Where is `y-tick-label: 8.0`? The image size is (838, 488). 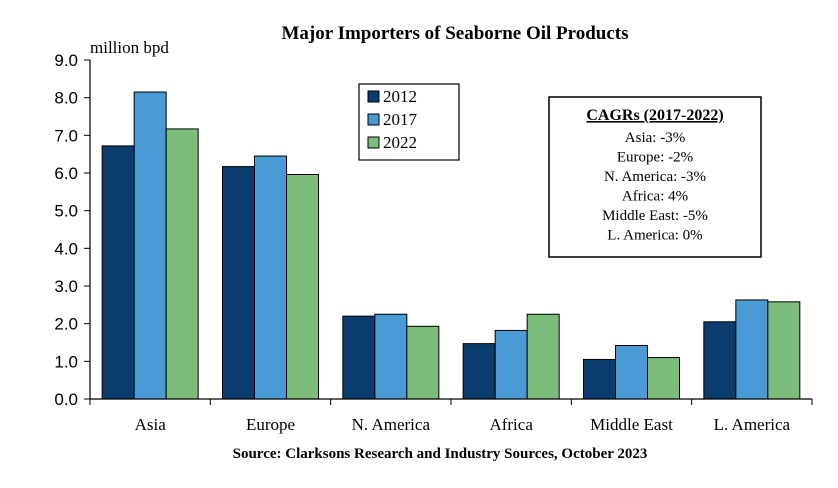
y-tick-label: 8.0 is located at coordinates (66, 98).